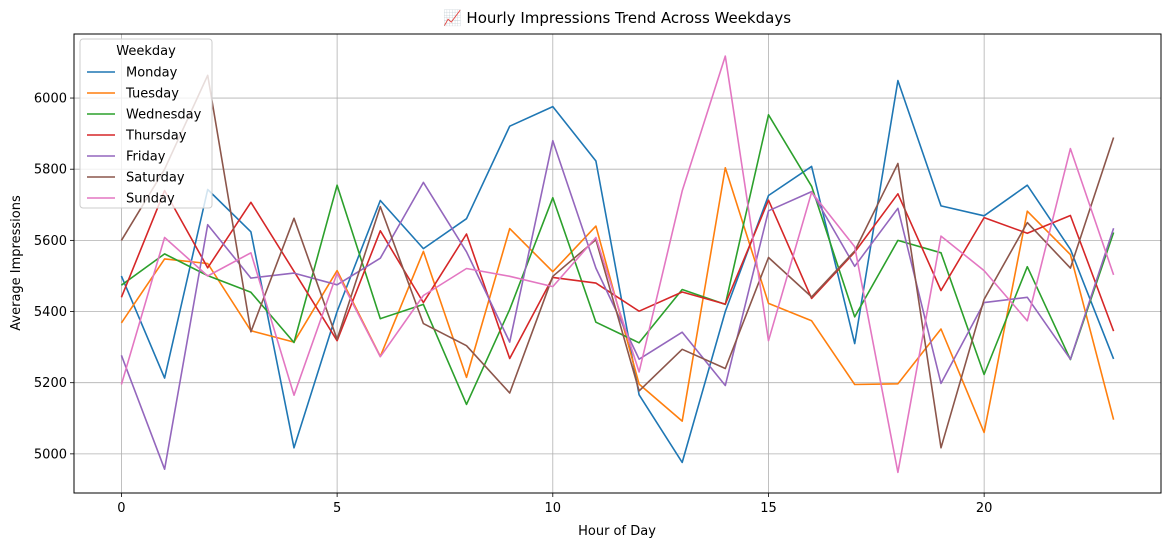 The height and width of the screenshot is (547, 1169). I want to click on x-axis-ticks: 0 5 10 15 20, so click(554, 504).